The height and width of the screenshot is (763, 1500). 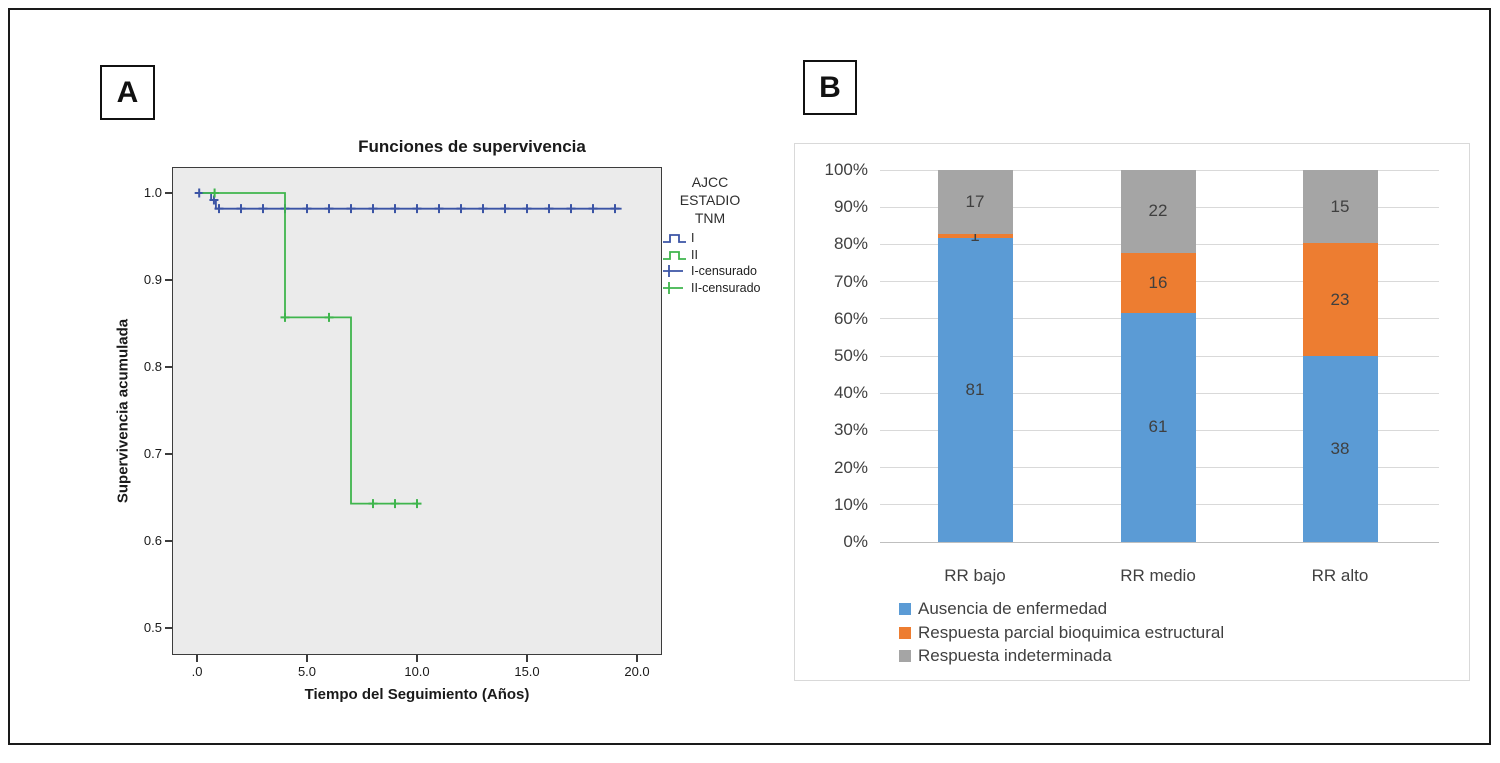 I want to click on legend-item-II: II, so click(x=680, y=255).